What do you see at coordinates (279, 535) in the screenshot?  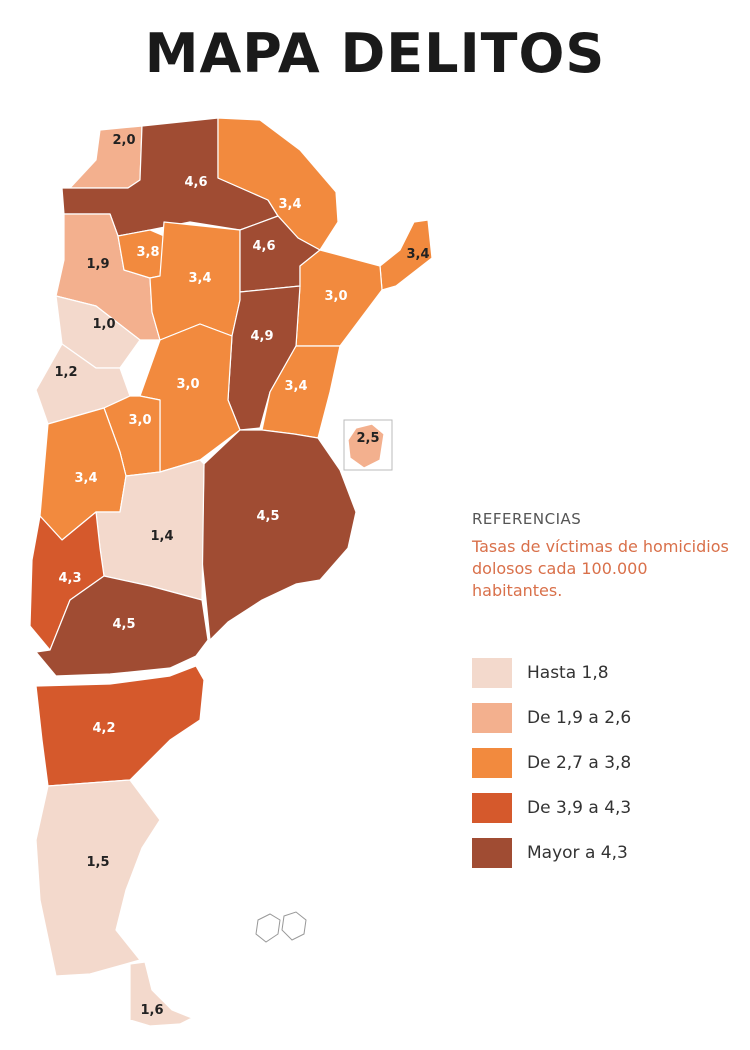 I see `province-buenos-aires` at bounding box center [279, 535].